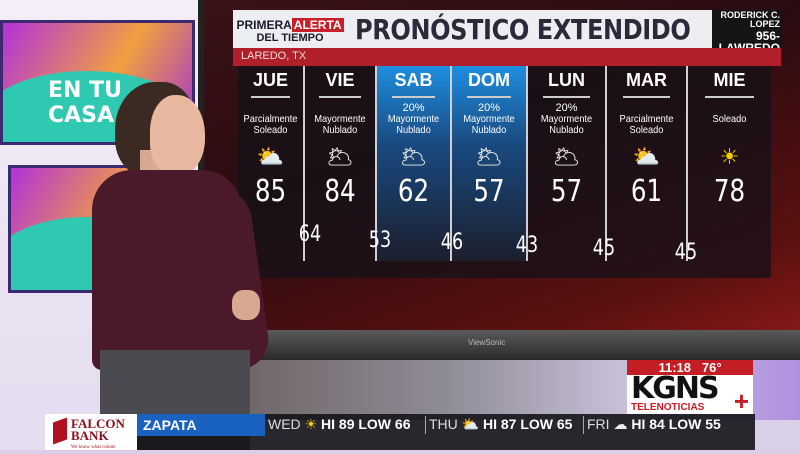  Describe the element at coordinates (499, 345) in the screenshot. I see `tv-bezel: ViewSonic` at that location.